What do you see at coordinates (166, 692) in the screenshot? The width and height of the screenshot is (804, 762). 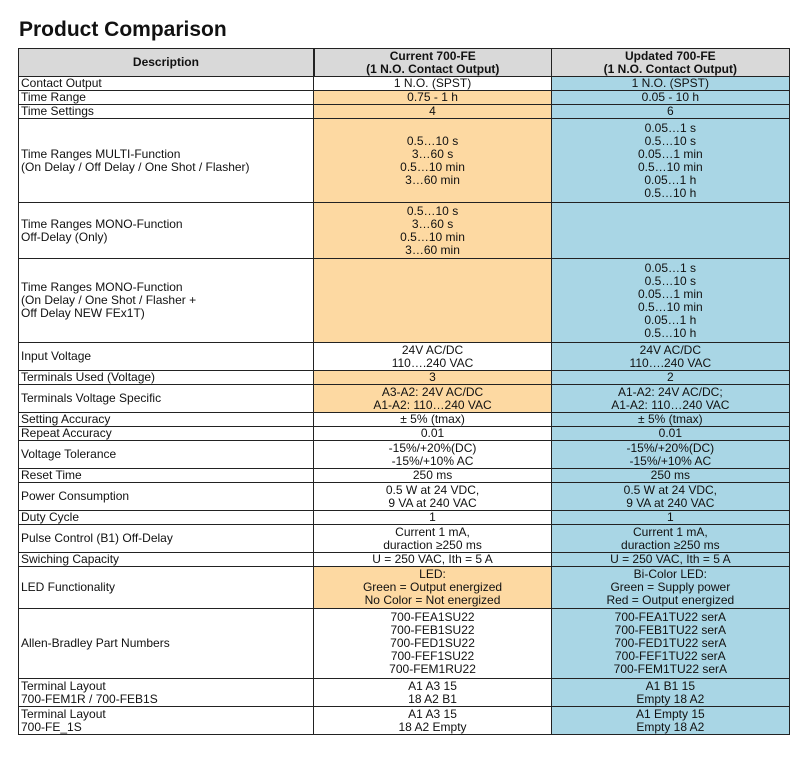 I see `row-description: Terminal Layout 700-FEM1R / 700-FEB1S` at bounding box center [166, 692].